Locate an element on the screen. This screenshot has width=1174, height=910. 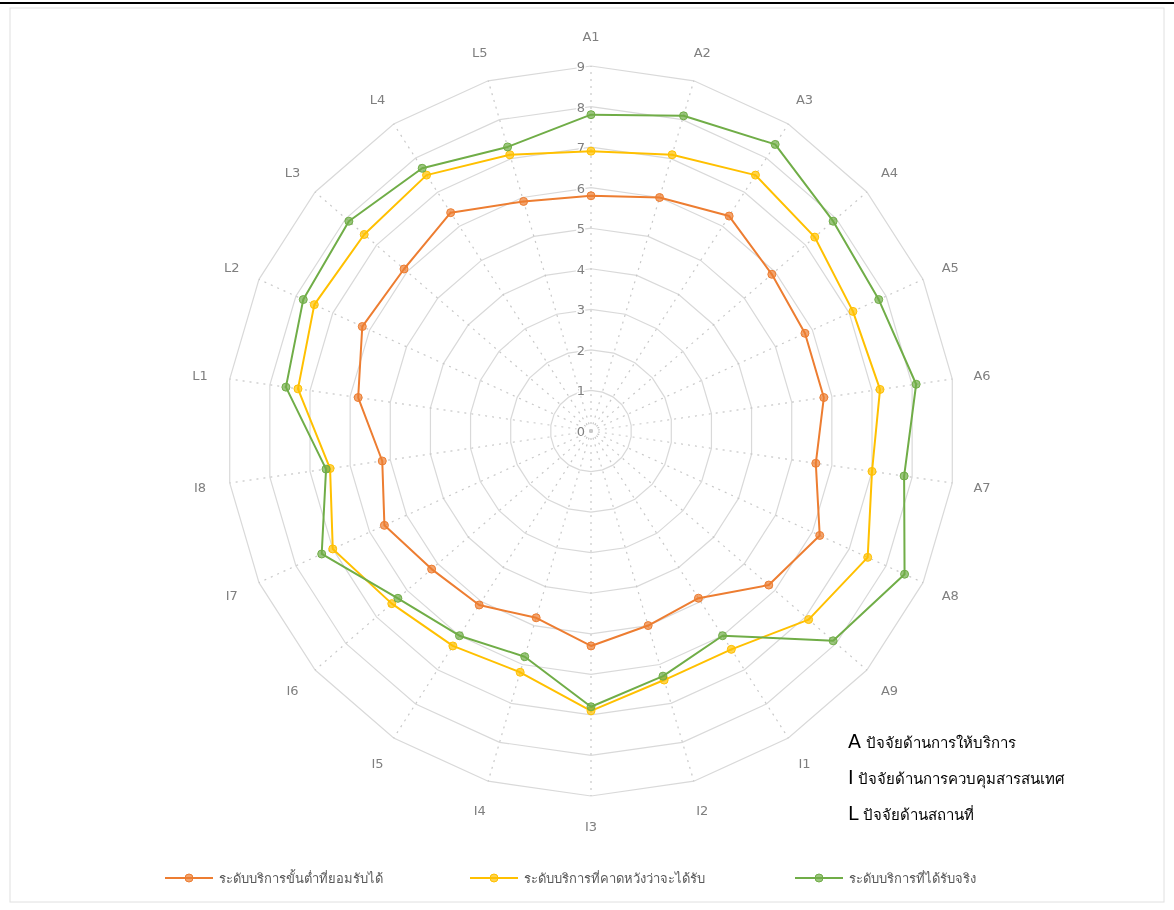
spoke-label: I1 is located at coordinates (804, 764).